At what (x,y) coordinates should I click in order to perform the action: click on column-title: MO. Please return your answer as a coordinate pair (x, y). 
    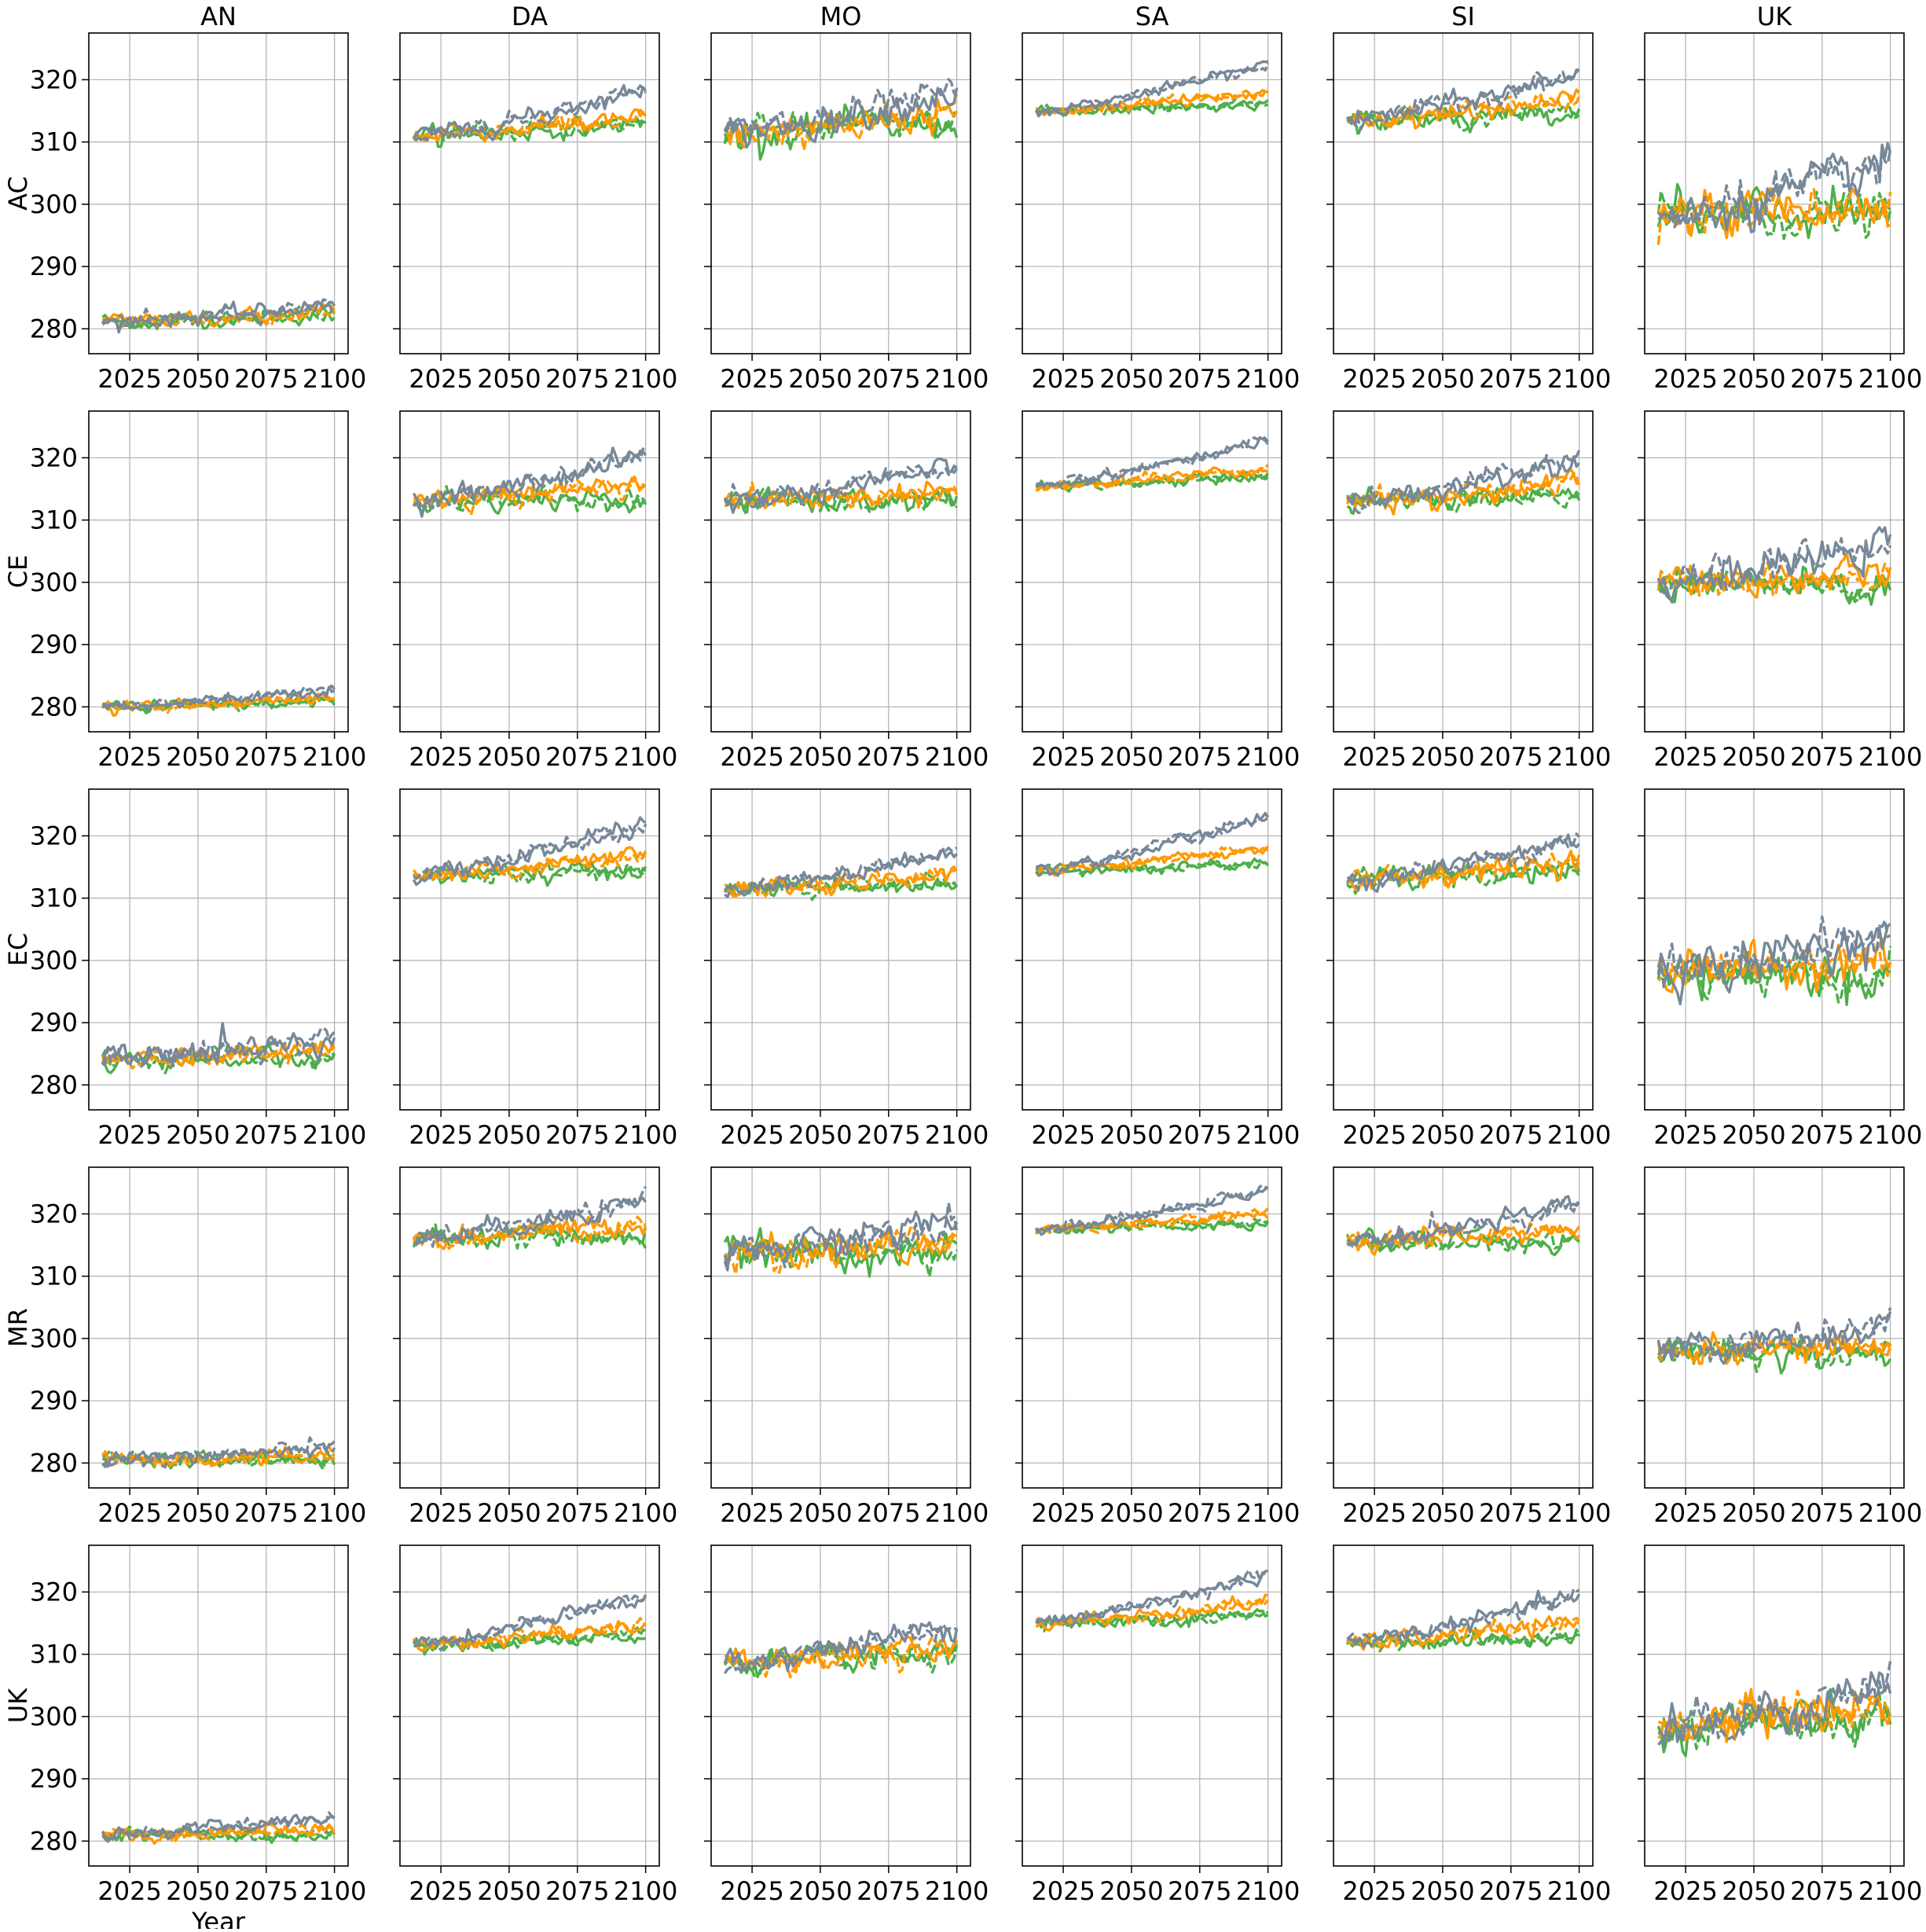
    Looking at the image, I should click on (841, 16).